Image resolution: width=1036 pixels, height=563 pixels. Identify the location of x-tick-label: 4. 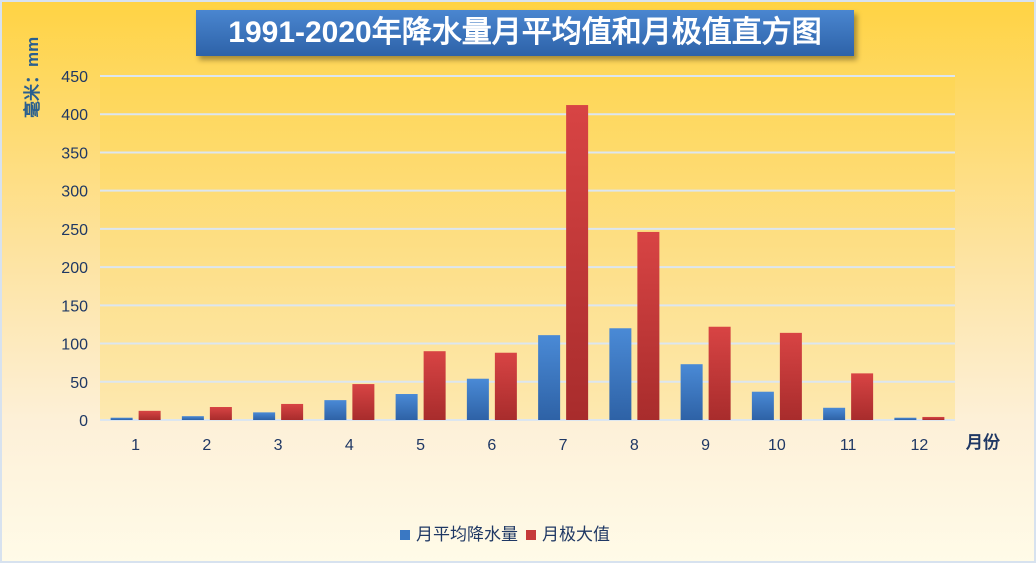
(349, 445).